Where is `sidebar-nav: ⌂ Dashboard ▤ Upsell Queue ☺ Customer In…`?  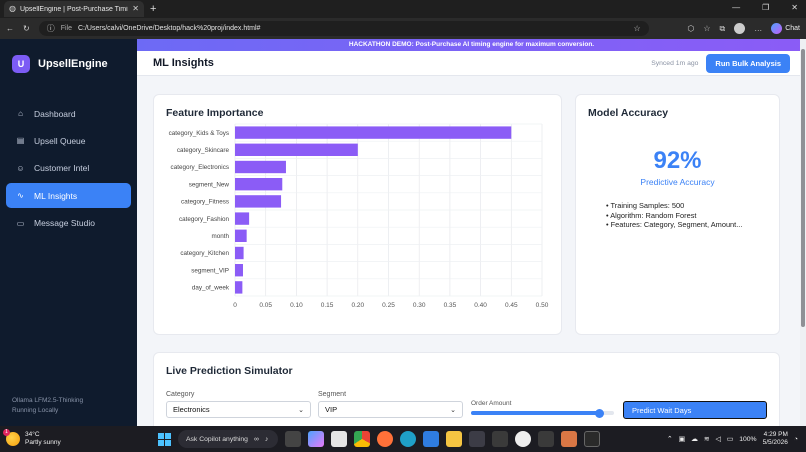 sidebar-nav: ⌂ Dashboard ▤ Upsell Queue ☺ Customer In… is located at coordinates (68, 168).